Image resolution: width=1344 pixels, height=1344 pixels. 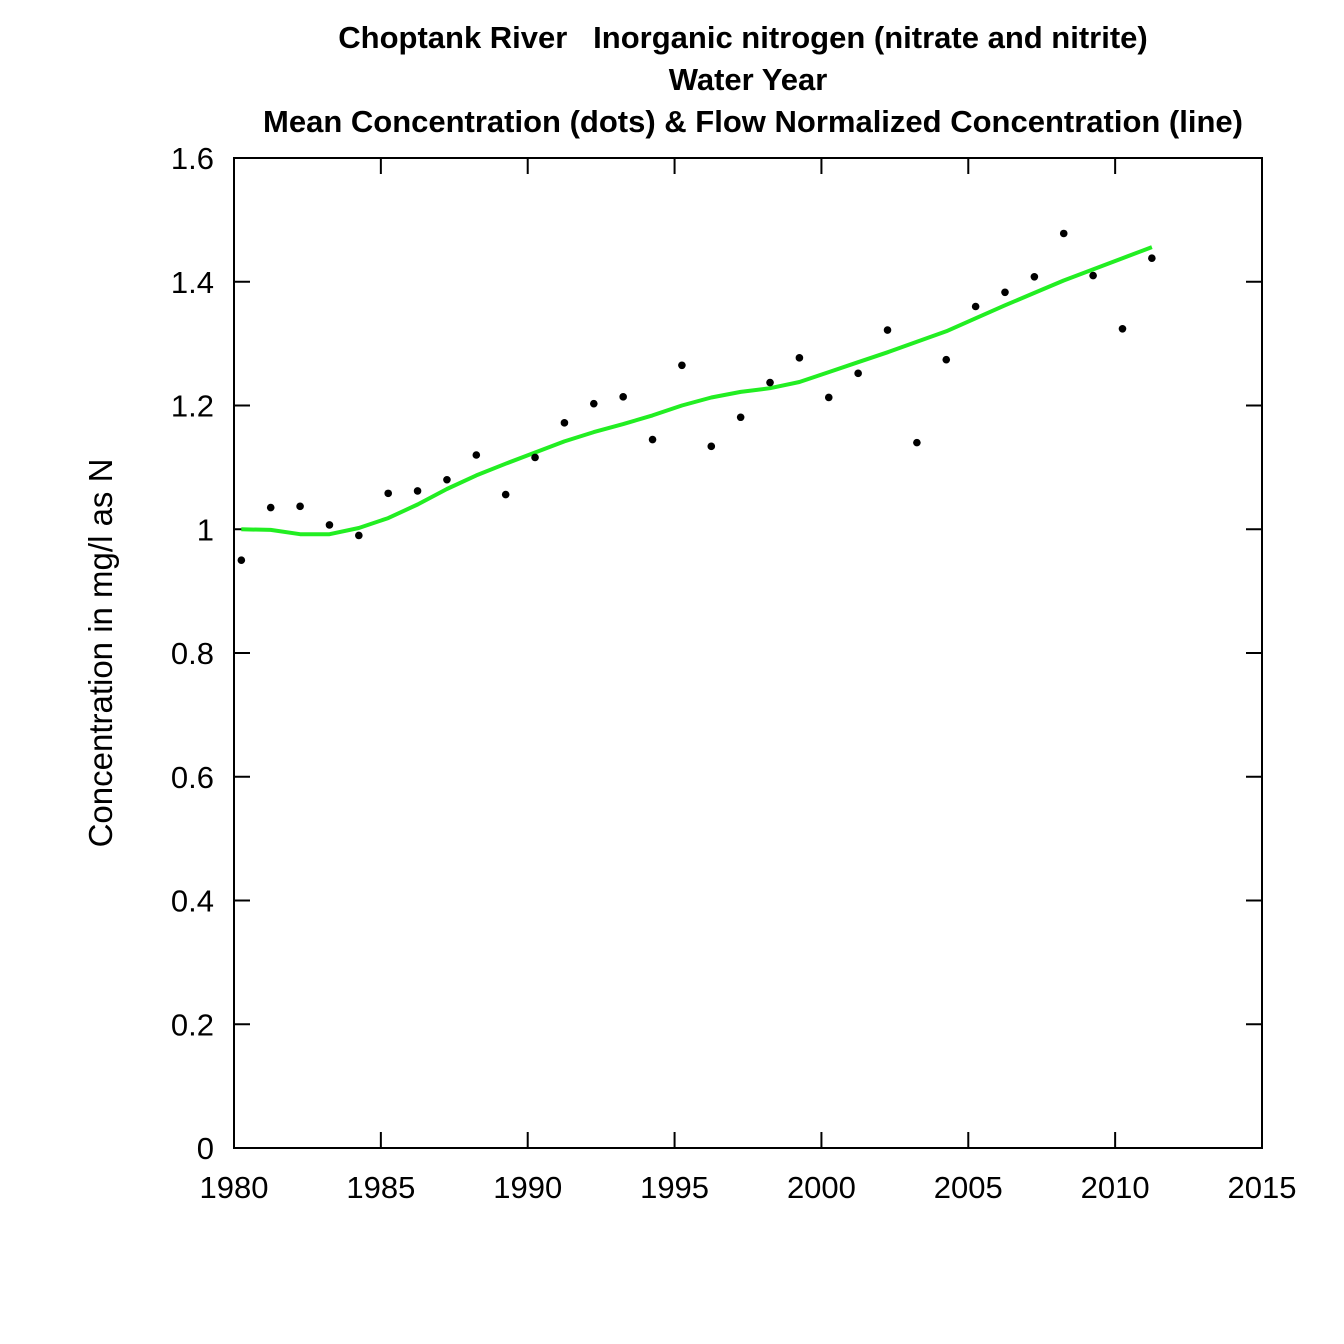 What do you see at coordinates (205, 529) in the screenshot?
I see `y-tick-label: 1` at bounding box center [205, 529].